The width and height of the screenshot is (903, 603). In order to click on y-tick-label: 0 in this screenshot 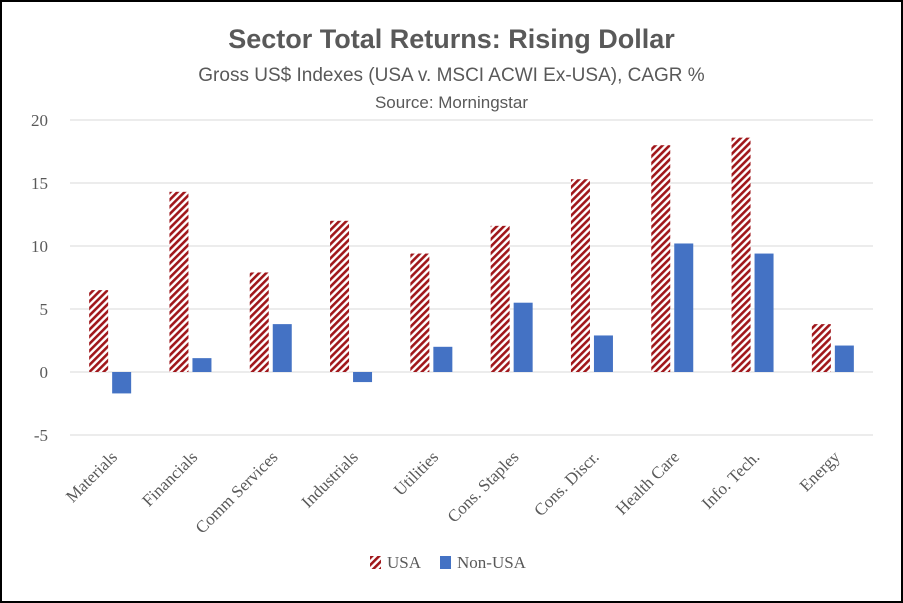, I will do `click(44, 372)`.